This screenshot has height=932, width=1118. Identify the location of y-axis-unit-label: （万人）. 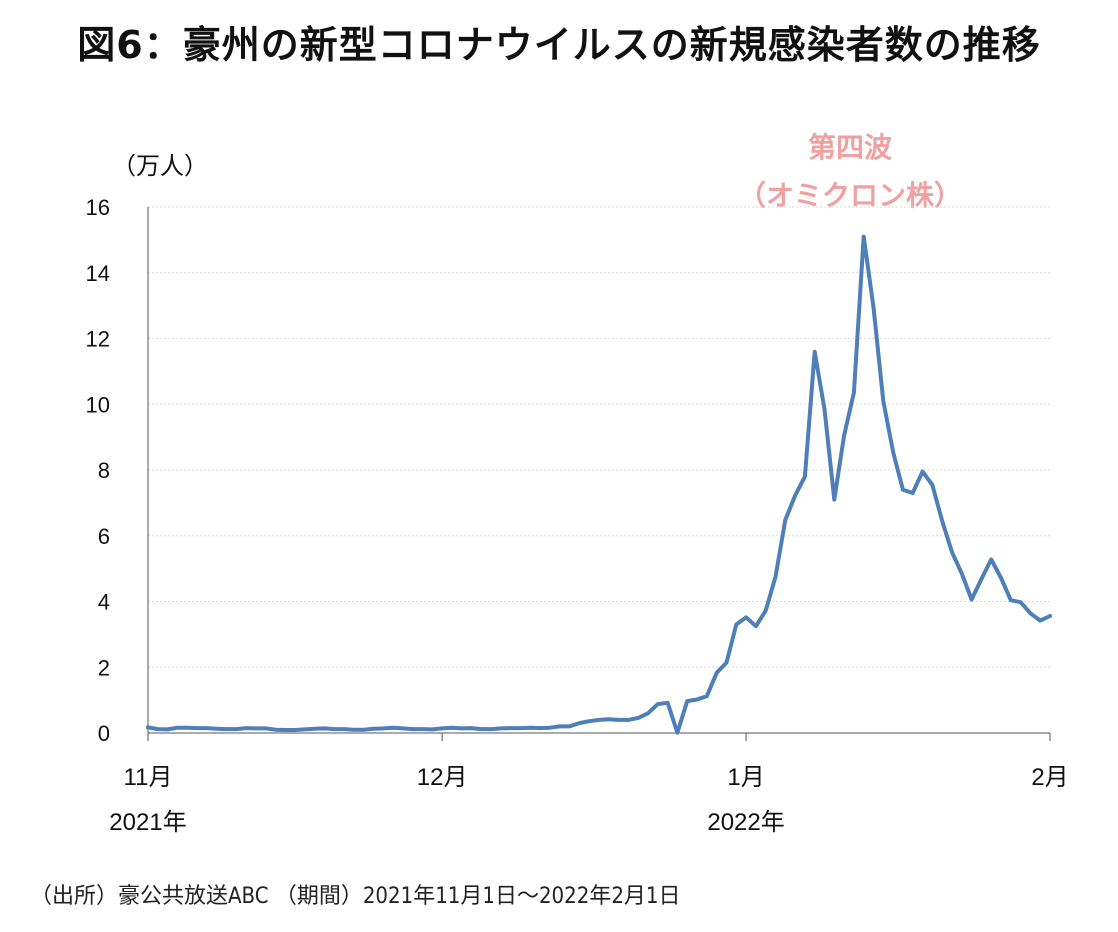
(160, 166).